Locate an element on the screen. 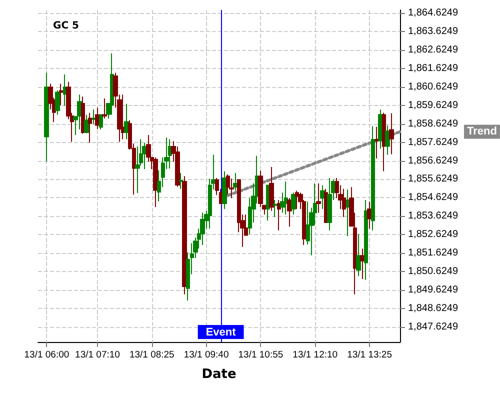 The image size is (500, 400). y-tick-label: 1,848.6249 is located at coordinates (433, 308).